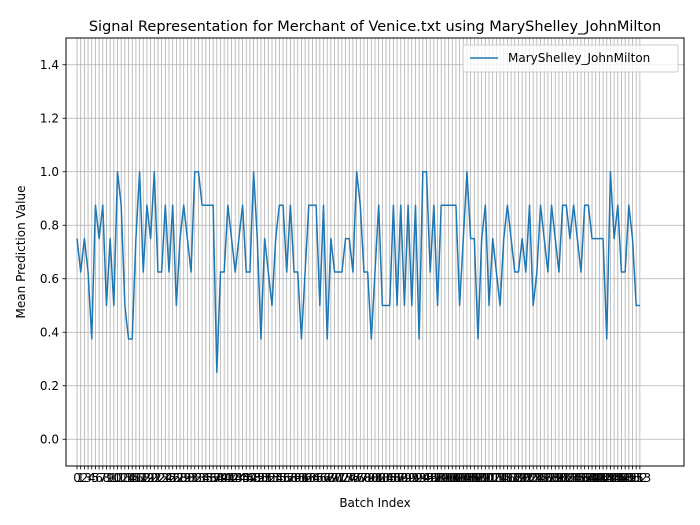 This screenshot has width=700, height=525. What do you see at coordinates (448, 478) in the screenshot?
I see `x-tick-label: 101` at bounding box center [448, 478].